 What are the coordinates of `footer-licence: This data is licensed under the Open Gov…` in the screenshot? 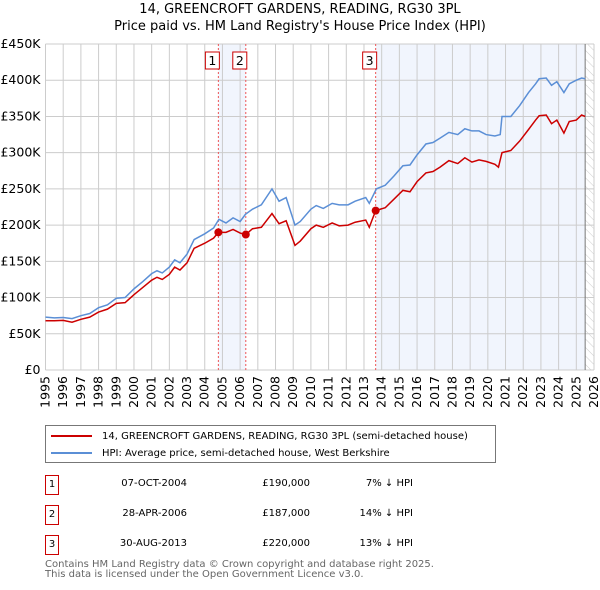 It's located at (204, 574).